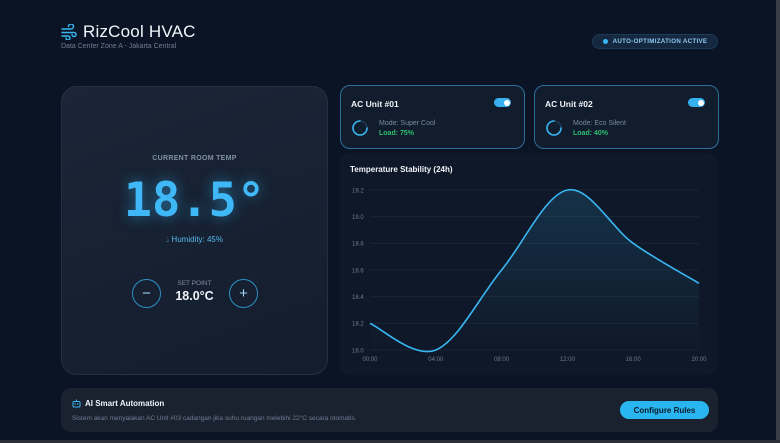  What do you see at coordinates (194, 158) in the screenshot?
I see `temp-label: CURRENT ROOM TEMP` at bounding box center [194, 158].